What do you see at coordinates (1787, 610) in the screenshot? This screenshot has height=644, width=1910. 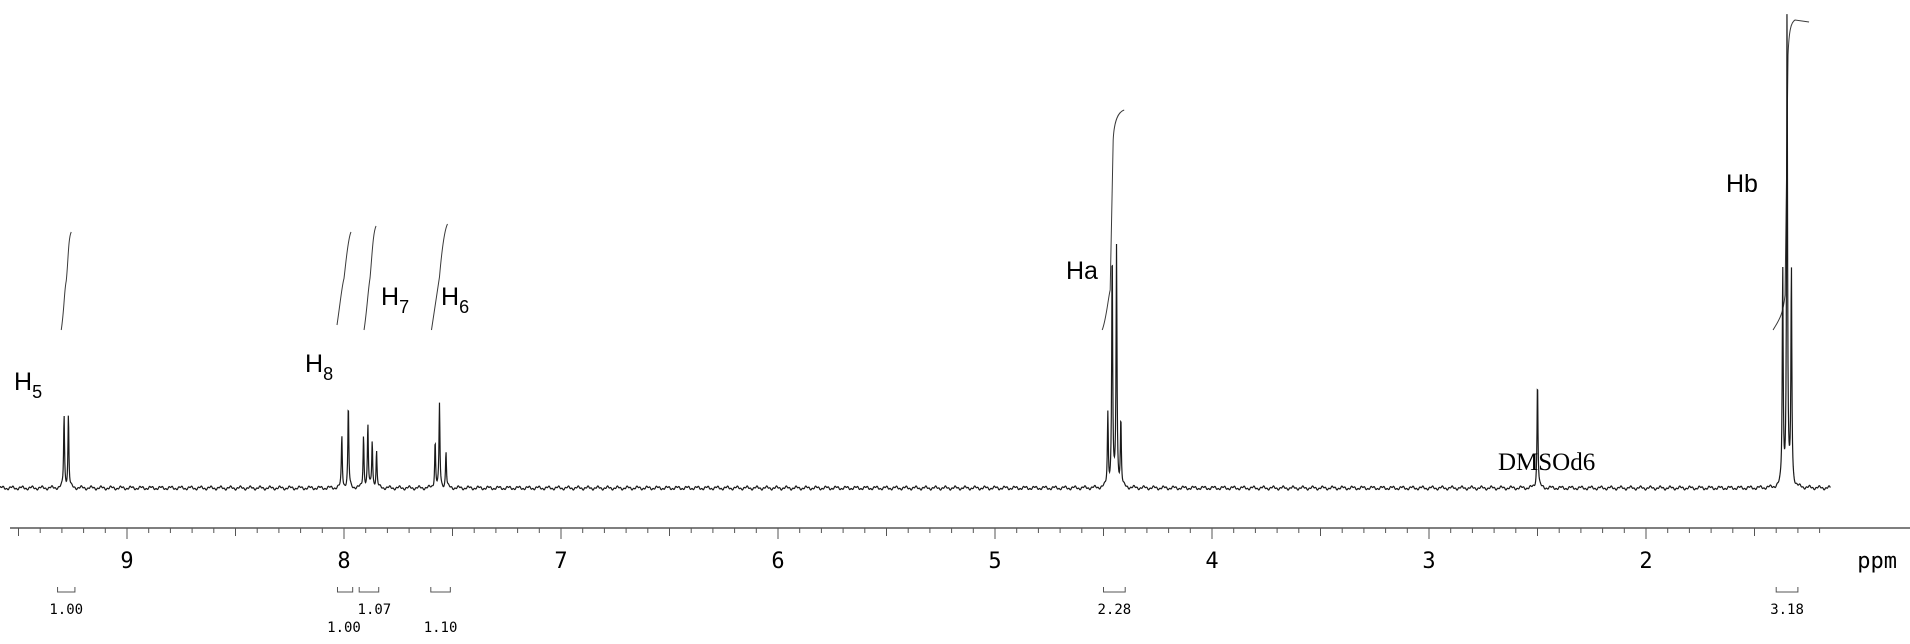 I see `integral-value: 3.18` at bounding box center [1787, 610].